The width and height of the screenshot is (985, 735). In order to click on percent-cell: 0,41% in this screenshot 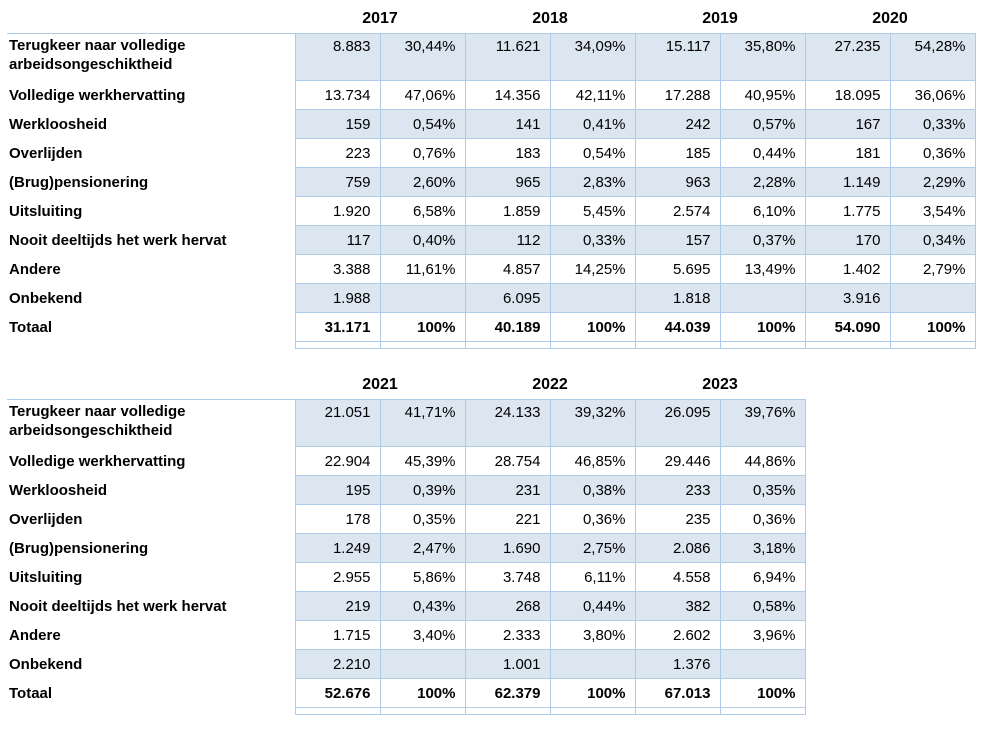, I will do `click(592, 124)`.